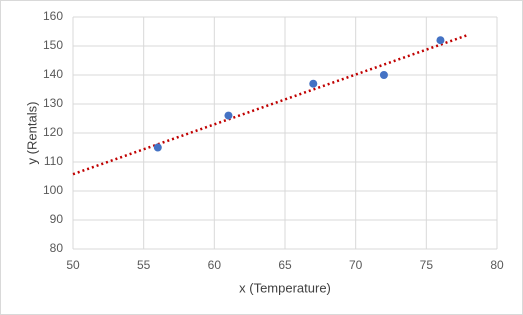 The image size is (523, 315). I want to click on y-tick-label: 90, so click(57, 219).